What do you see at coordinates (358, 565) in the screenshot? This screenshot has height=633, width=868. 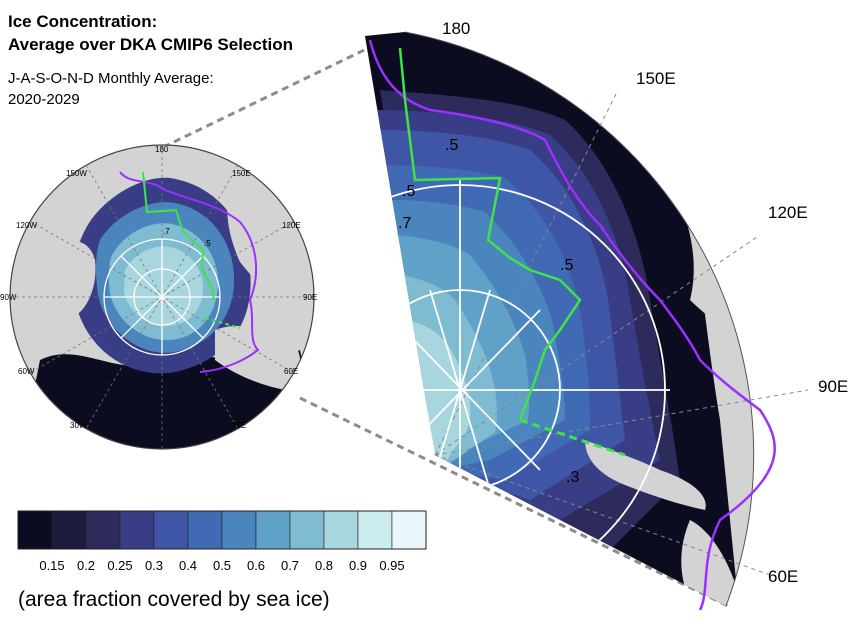 I see `colorbar-tick-label: 0.9` at bounding box center [358, 565].